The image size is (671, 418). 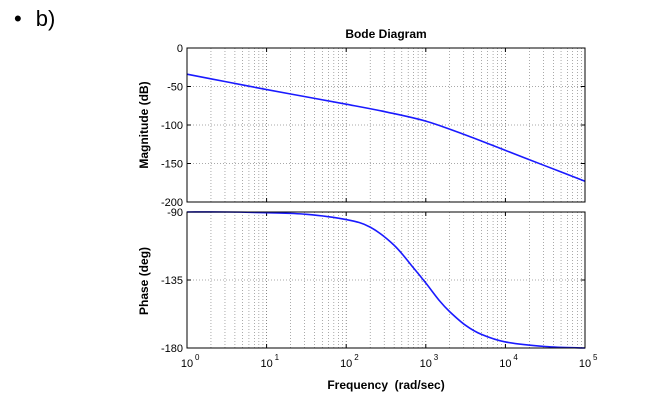 What do you see at coordinates (356, 357) in the screenshot?
I see `x-tick-exponent: 2` at bounding box center [356, 357].